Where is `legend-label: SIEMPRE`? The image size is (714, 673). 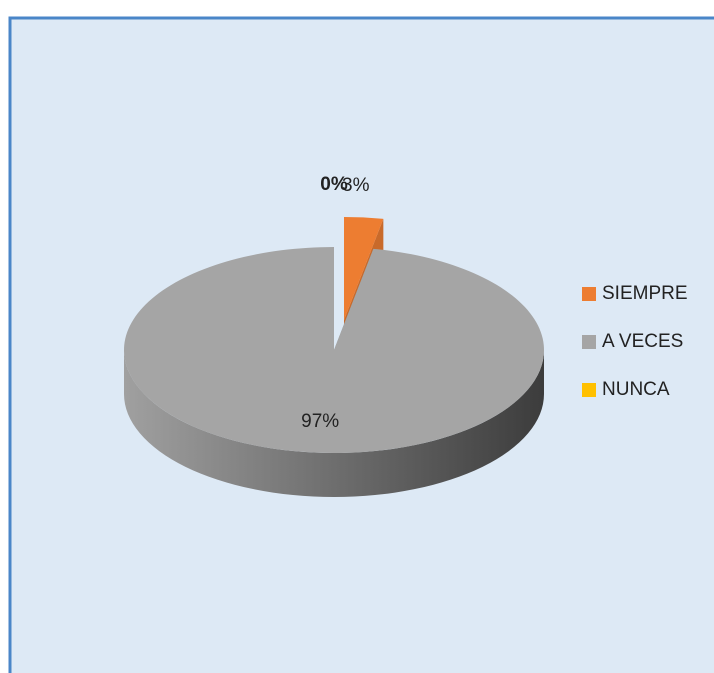 legend-label: SIEMPRE is located at coordinates (645, 293).